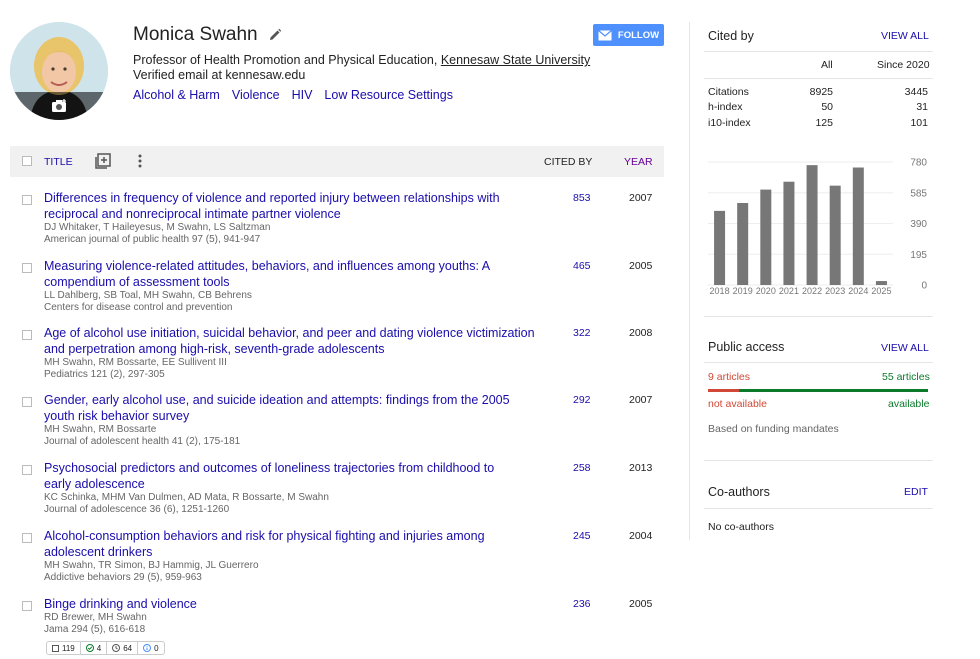  I want to click on badge-value: 0, so click(156, 648).